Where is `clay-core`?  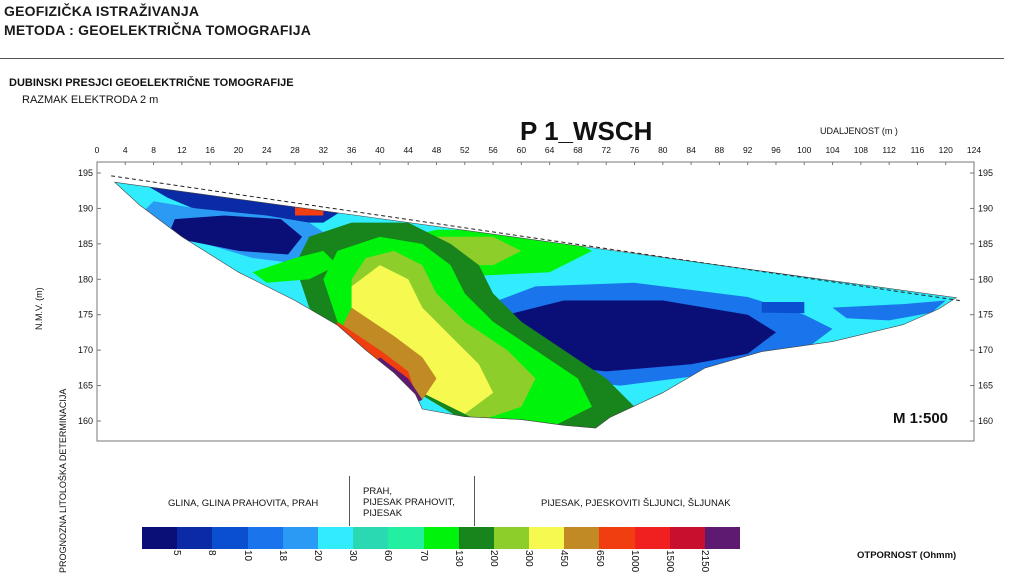 clay-core is located at coordinates (235, 235).